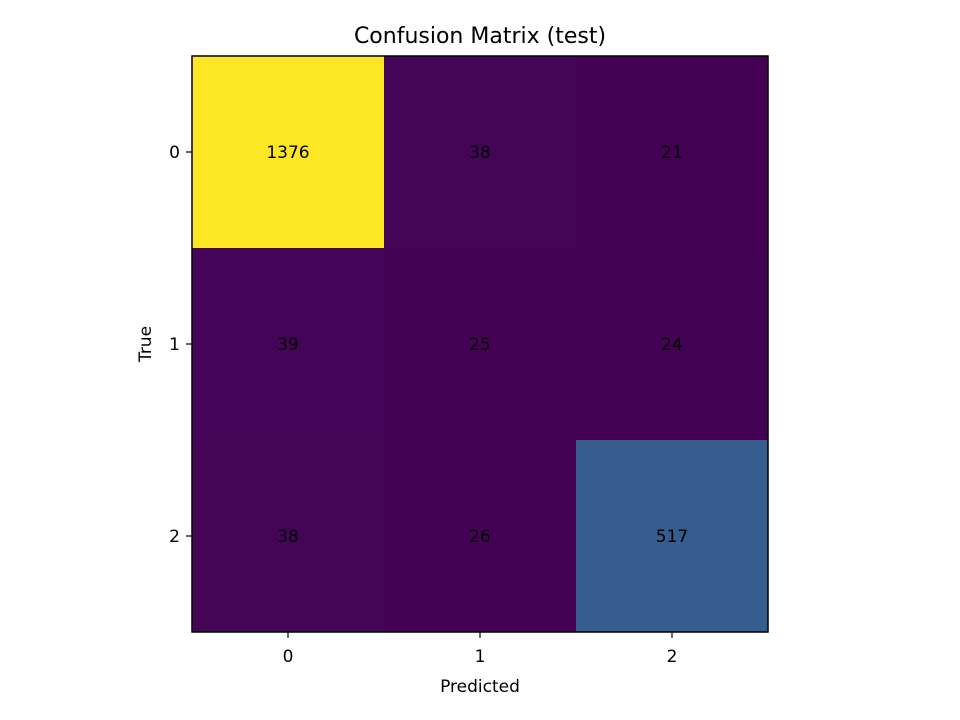 The image size is (960, 720). I want to click on x-axis-label: Predicted, so click(480, 687).